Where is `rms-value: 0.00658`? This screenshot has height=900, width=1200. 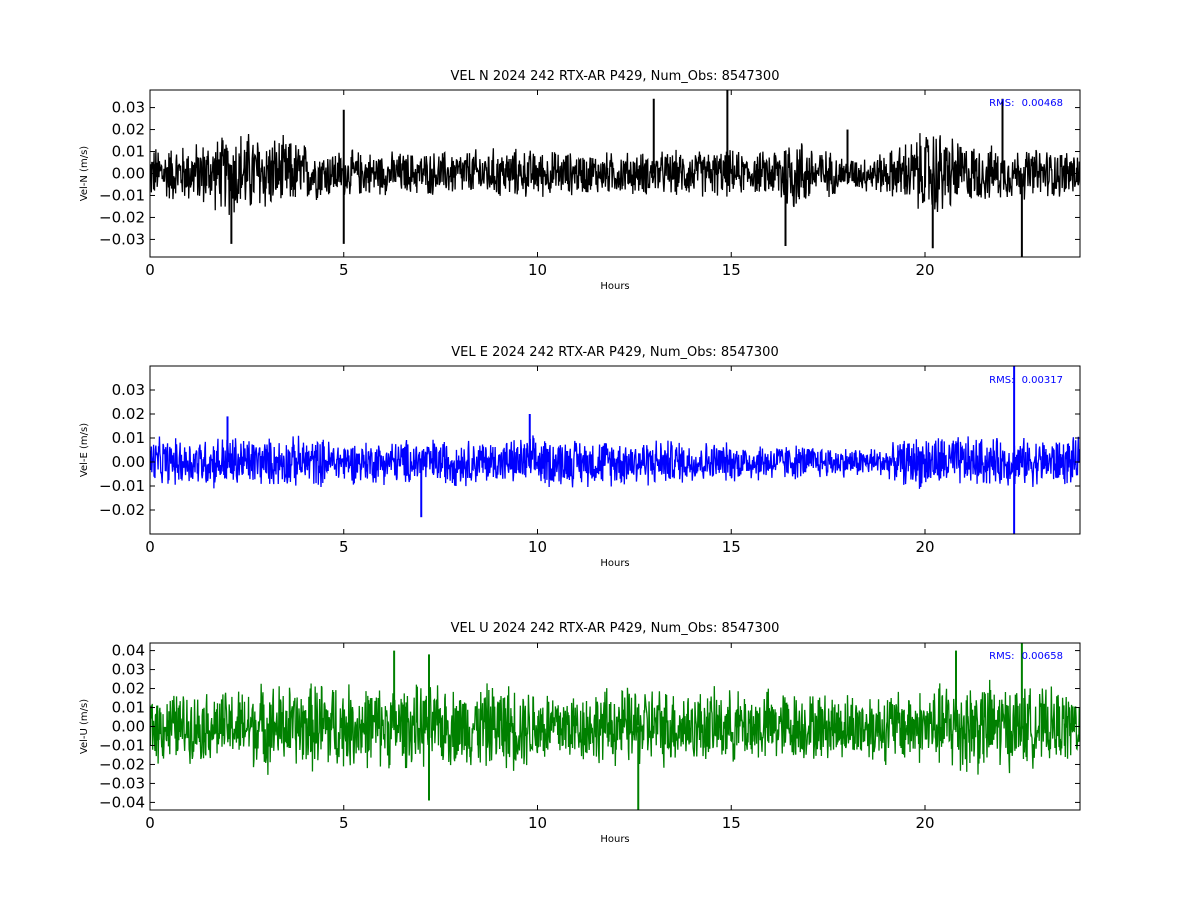 rms-value: 0.00658 is located at coordinates (1042, 656).